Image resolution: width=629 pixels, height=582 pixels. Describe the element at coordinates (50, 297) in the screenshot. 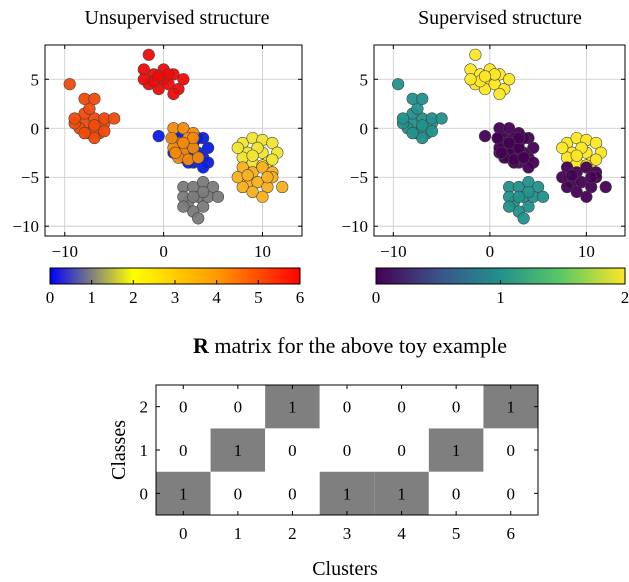

I see `unsup-colorbar-tick-label: 0` at that location.